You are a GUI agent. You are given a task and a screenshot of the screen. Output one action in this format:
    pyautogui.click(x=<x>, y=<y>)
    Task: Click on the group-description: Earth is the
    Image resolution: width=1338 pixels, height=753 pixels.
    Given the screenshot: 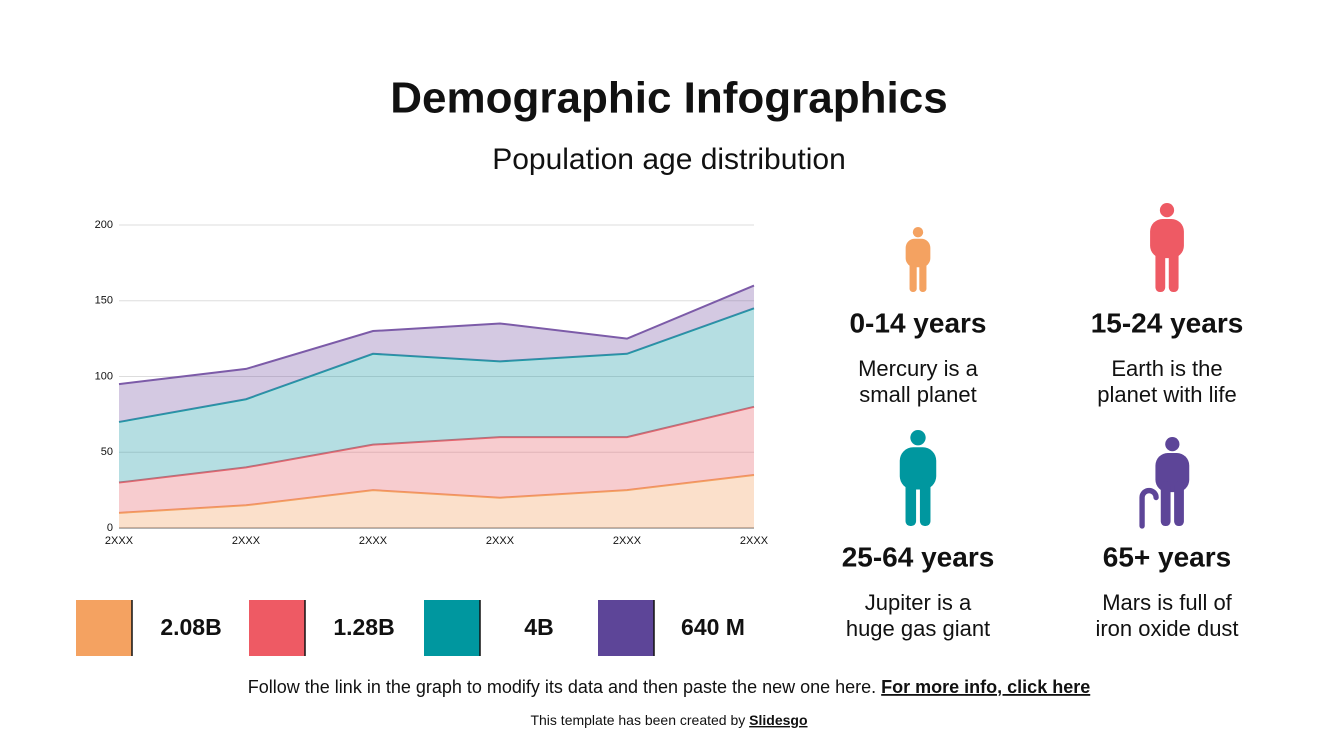 What is the action you would take?
    pyautogui.click(x=1166, y=368)
    